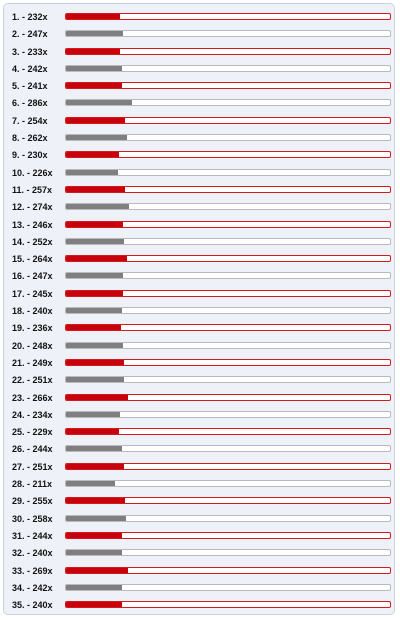 This screenshot has height=620, width=400. I want to click on row-label: 35. - 240x, so click(32, 605).